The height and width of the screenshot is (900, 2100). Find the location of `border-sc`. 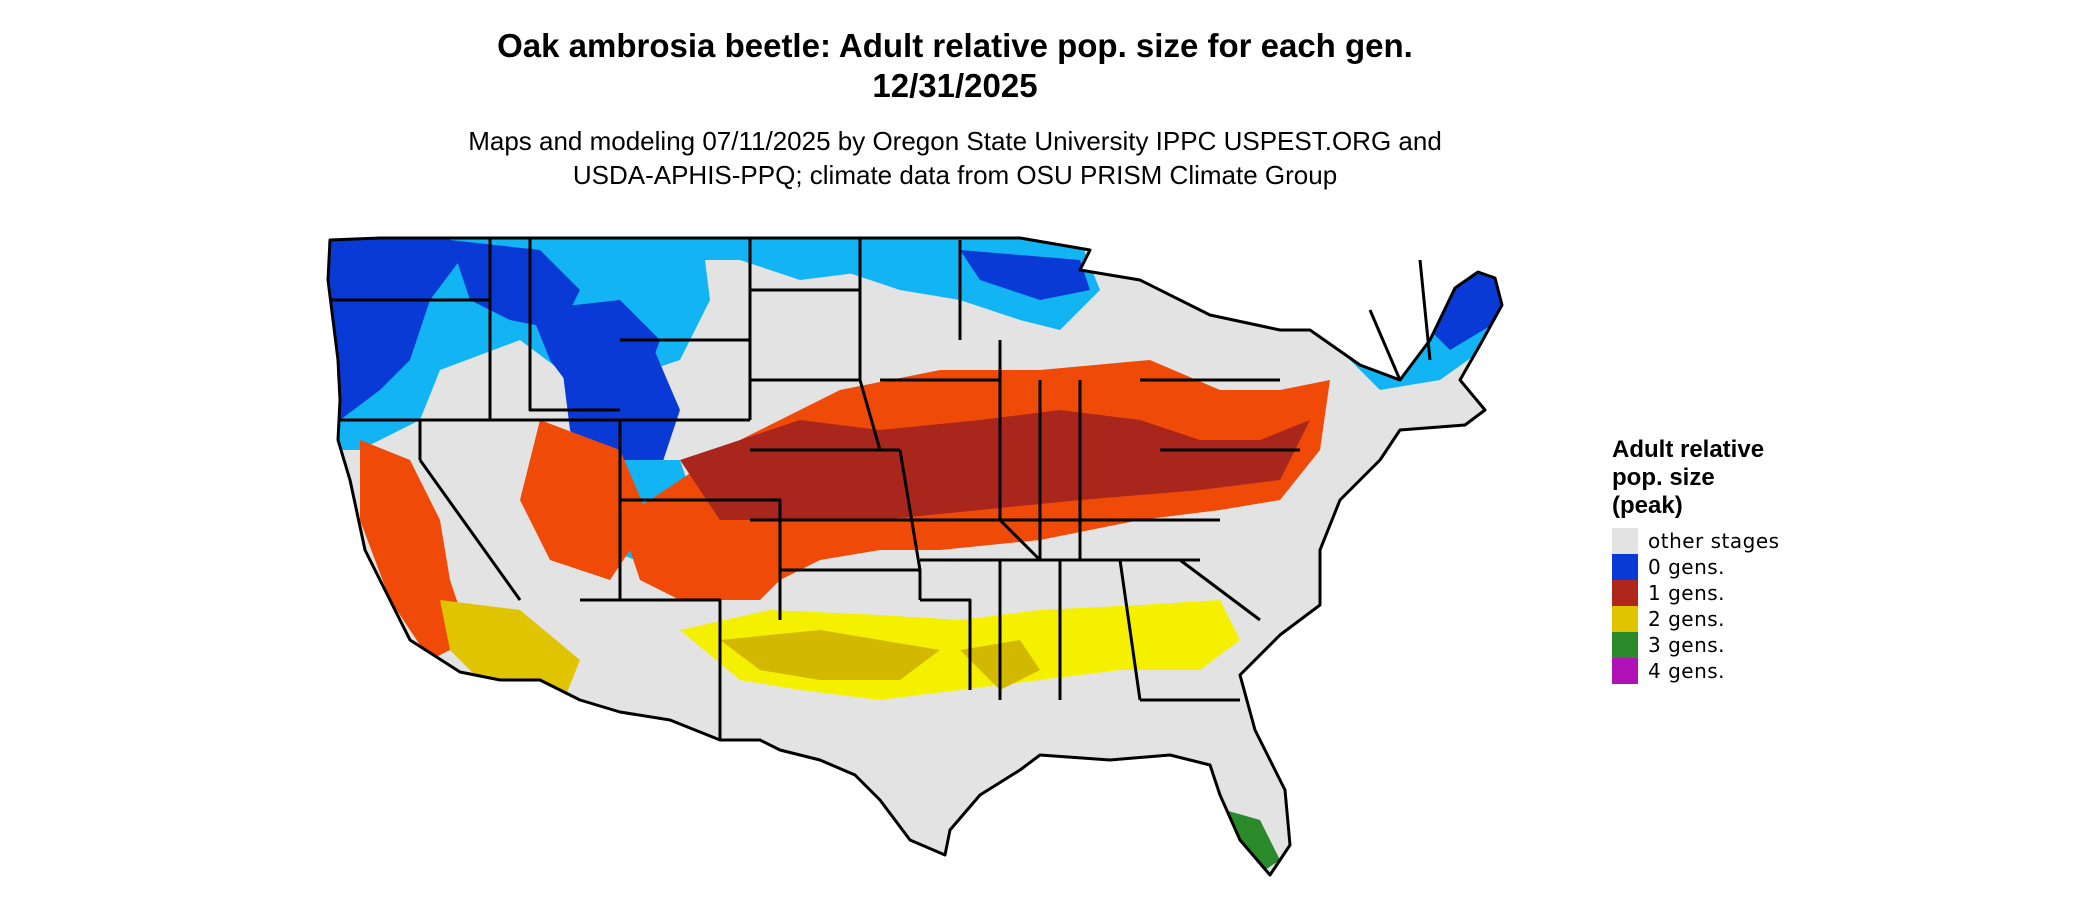

border-sc is located at coordinates (1220, 590).